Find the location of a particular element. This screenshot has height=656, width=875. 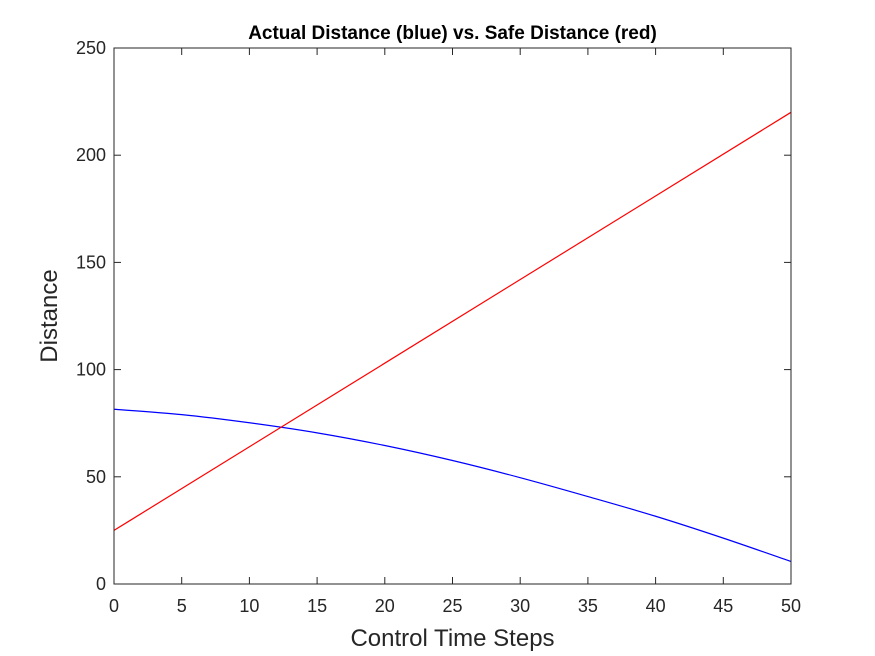

x-tick-label: 50 is located at coordinates (791, 606).